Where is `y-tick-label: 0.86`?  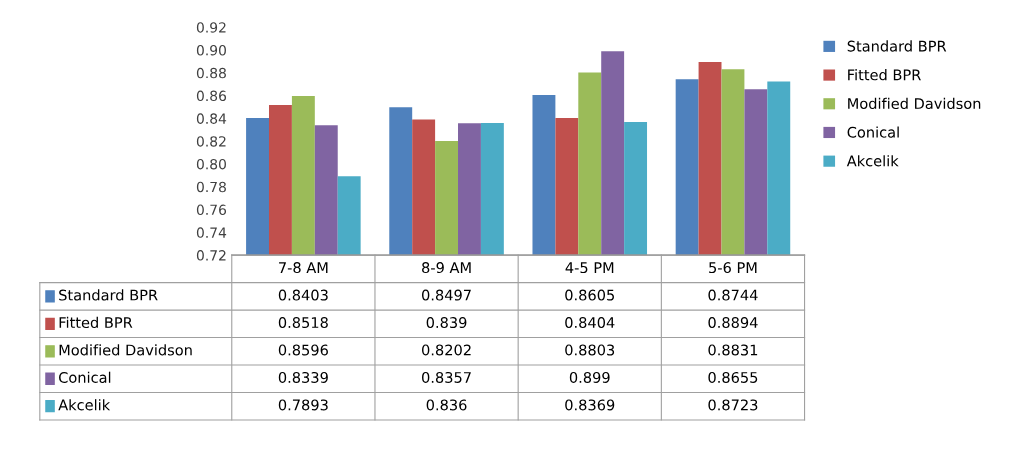
y-tick-label: 0.86 is located at coordinates (211, 96).